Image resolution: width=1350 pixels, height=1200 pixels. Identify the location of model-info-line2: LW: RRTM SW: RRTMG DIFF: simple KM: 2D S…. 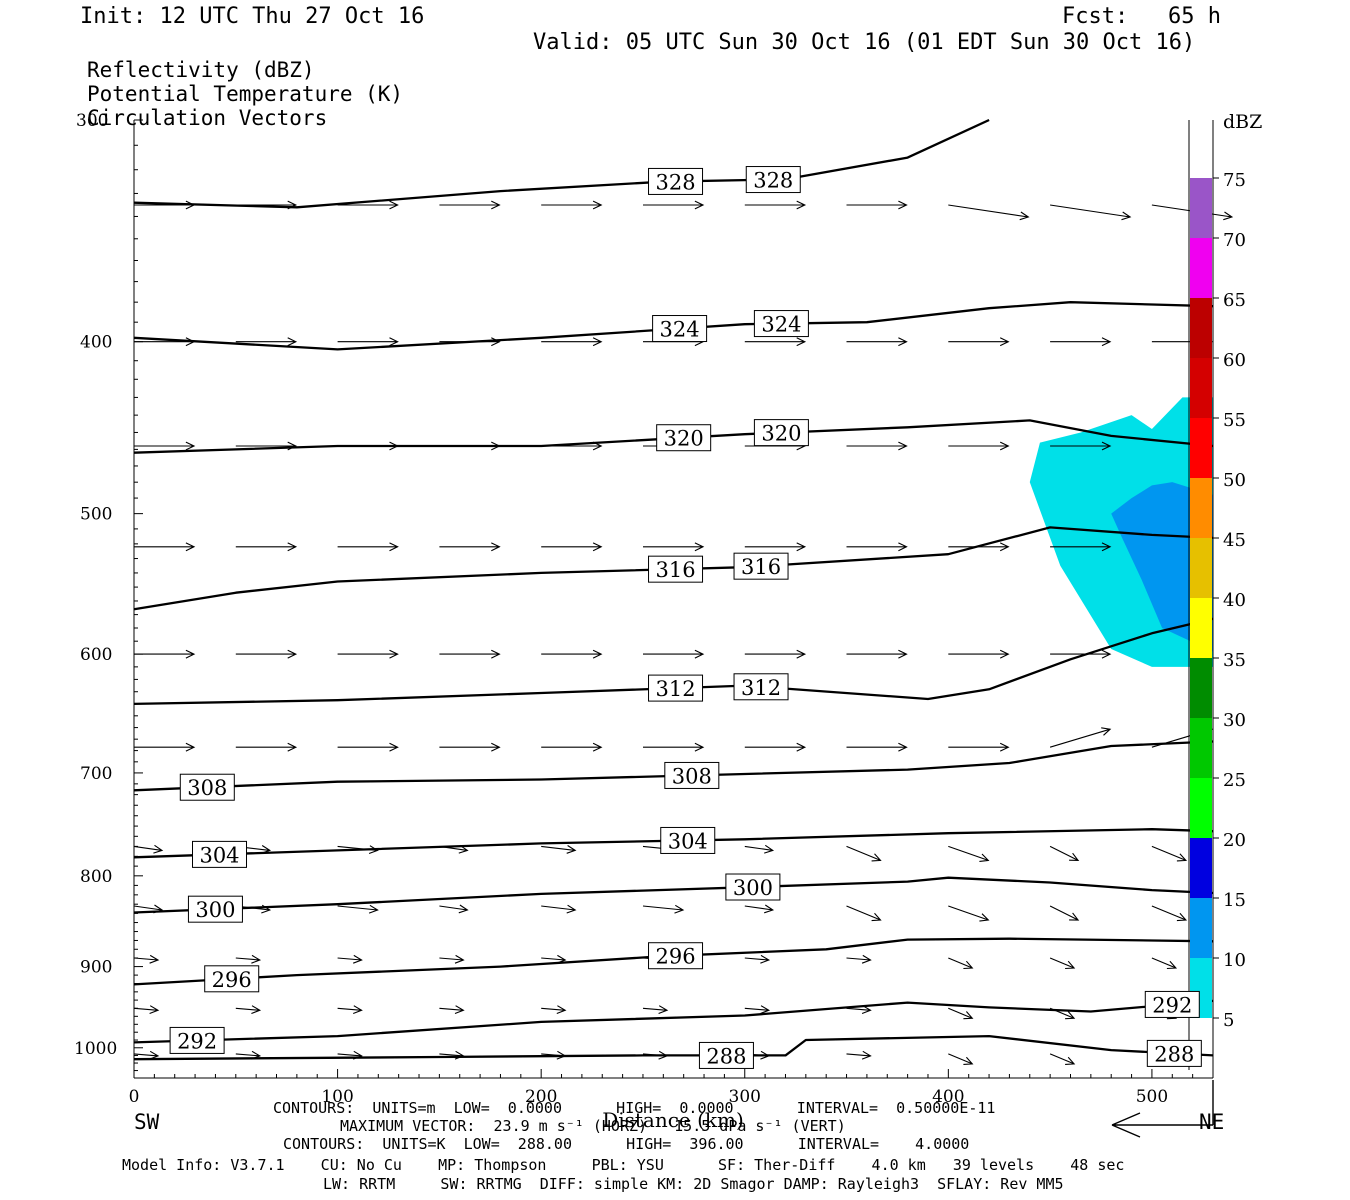
(693, 1184).